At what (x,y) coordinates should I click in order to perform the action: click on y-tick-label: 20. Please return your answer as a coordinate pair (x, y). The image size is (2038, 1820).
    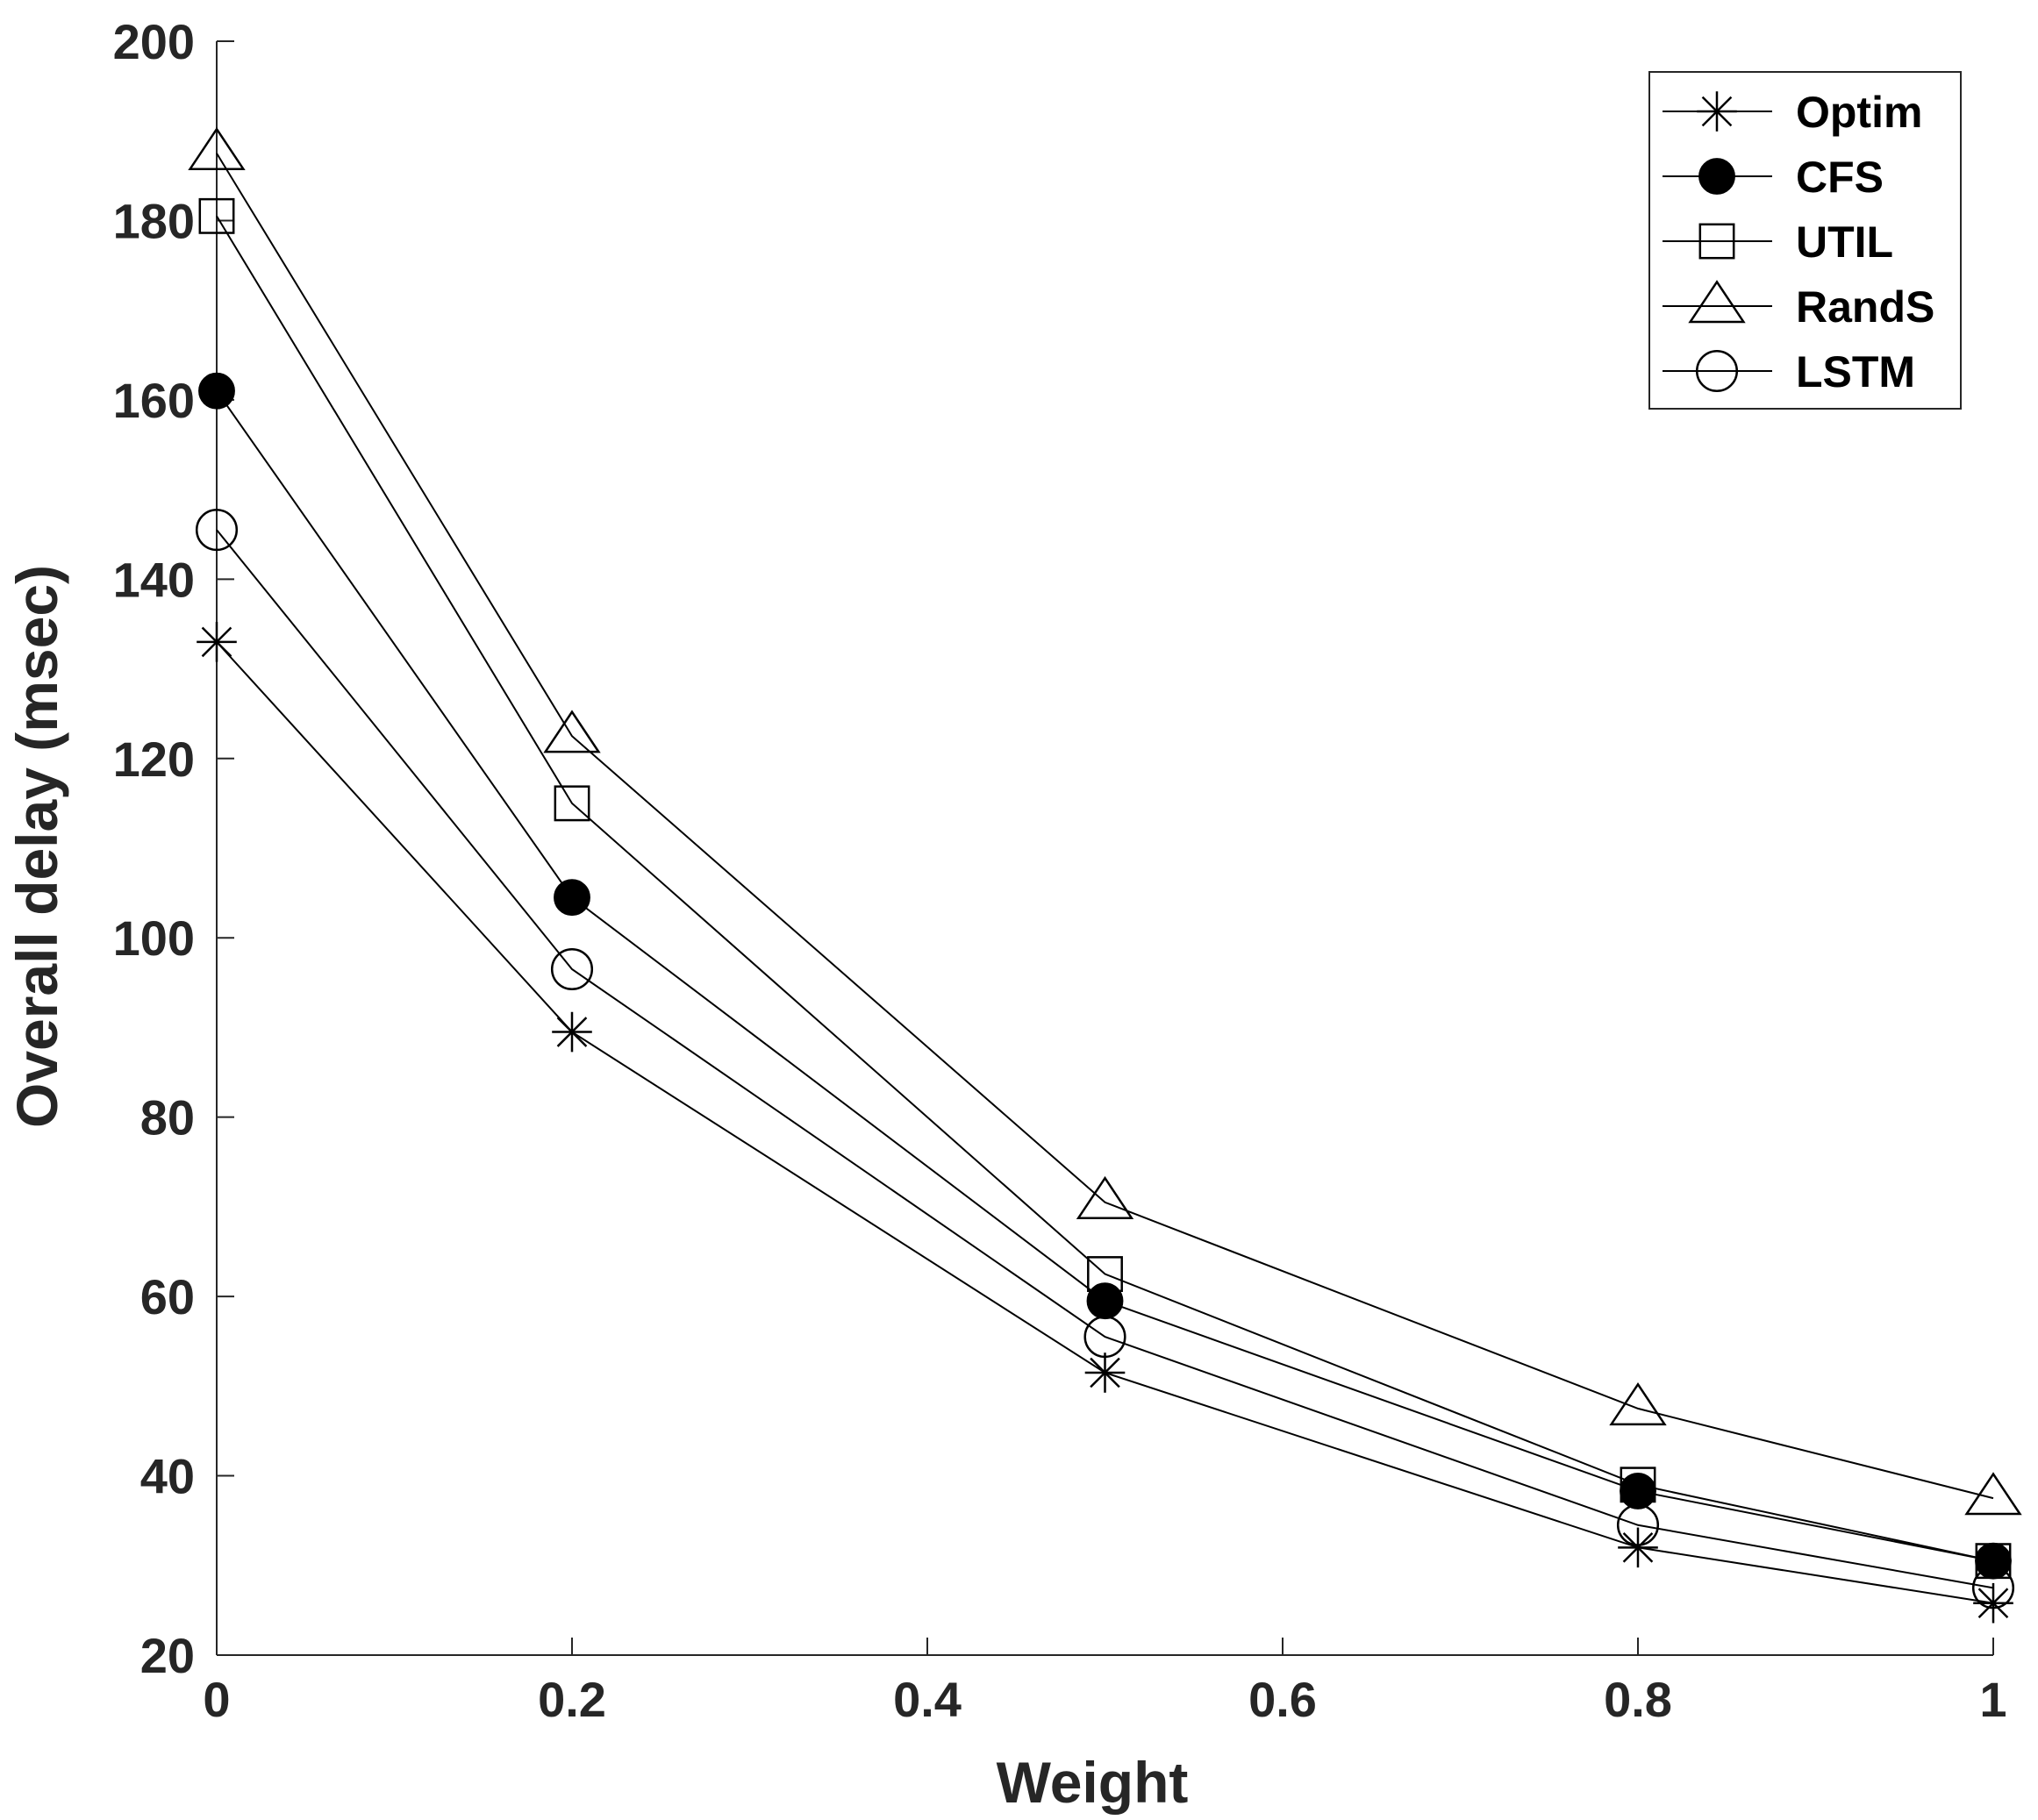
    Looking at the image, I should click on (167, 1655).